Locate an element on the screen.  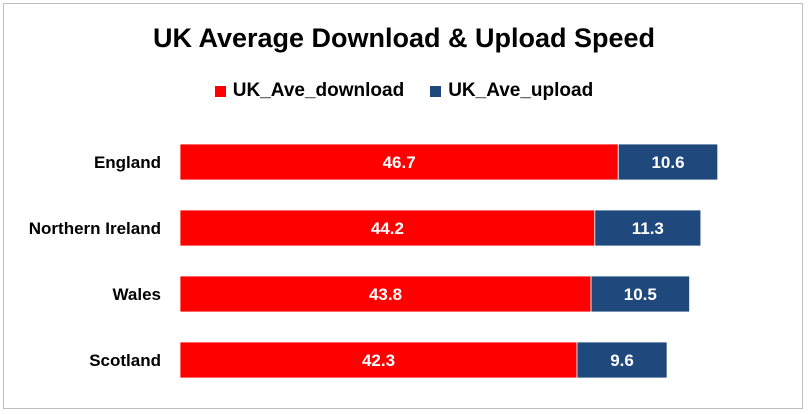
data-label-upload-northern-ireland: 11.3 is located at coordinates (648, 228).